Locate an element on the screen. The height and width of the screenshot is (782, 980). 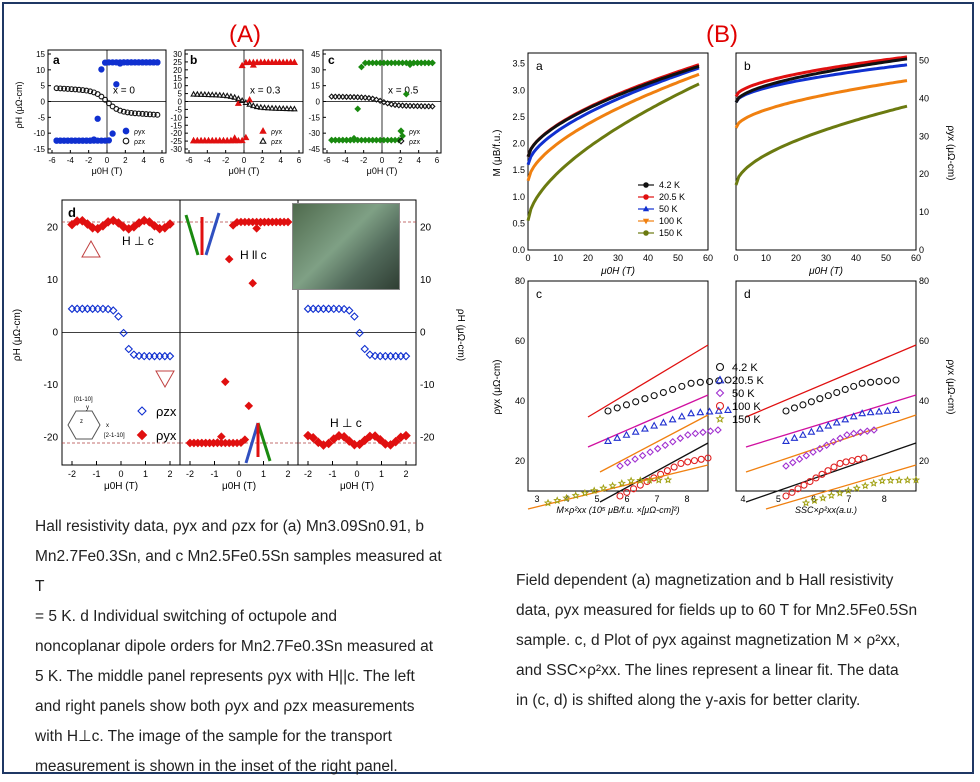
legend-label: ρzx is located at coordinates (166, 411).